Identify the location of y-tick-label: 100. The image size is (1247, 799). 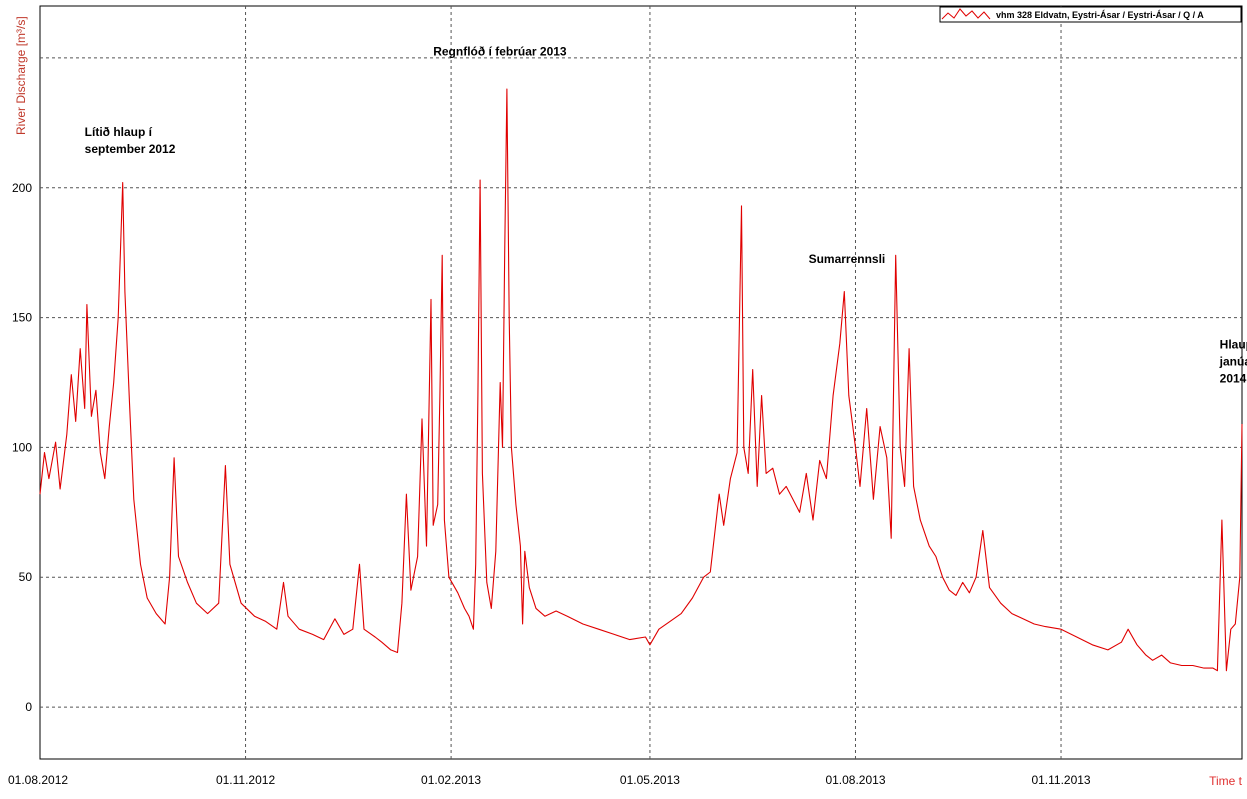
(22, 447).